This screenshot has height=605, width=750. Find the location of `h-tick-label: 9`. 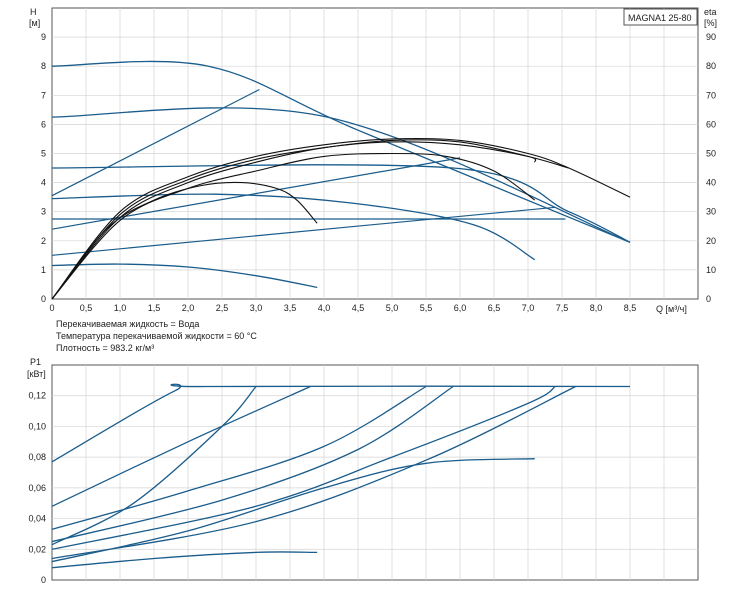

h-tick-label: 9 is located at coordinates (43, 37).